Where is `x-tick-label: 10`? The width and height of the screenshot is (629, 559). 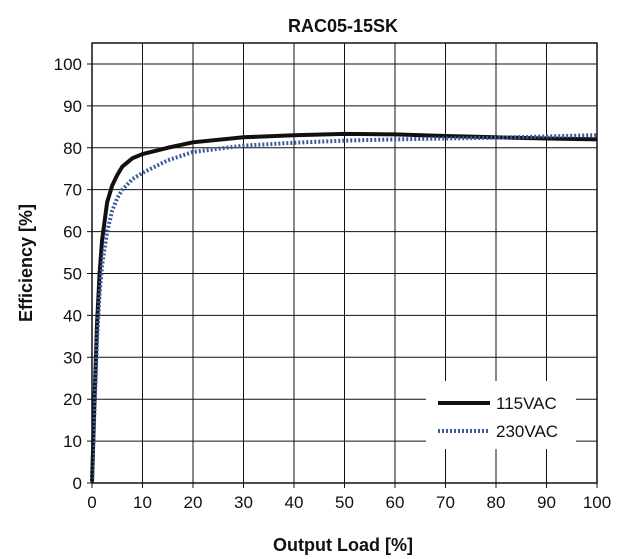 x-tick-label: 10 is located at coordinates (142, 502).